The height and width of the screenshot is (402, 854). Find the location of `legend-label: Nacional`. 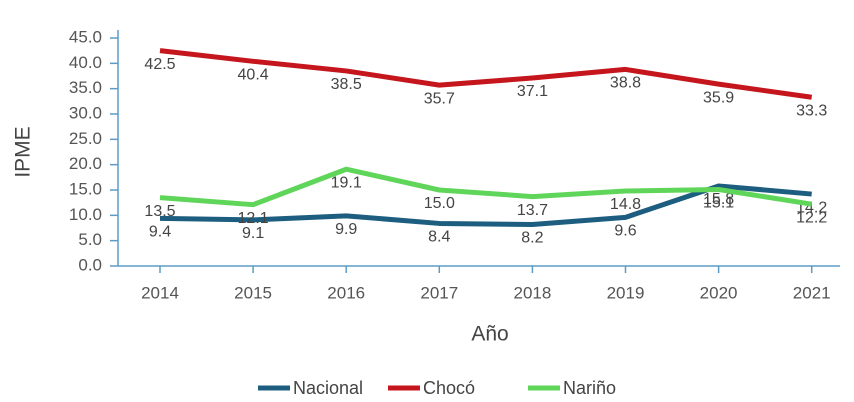

legend-label: Nacional is located at coordinates (328, 388).